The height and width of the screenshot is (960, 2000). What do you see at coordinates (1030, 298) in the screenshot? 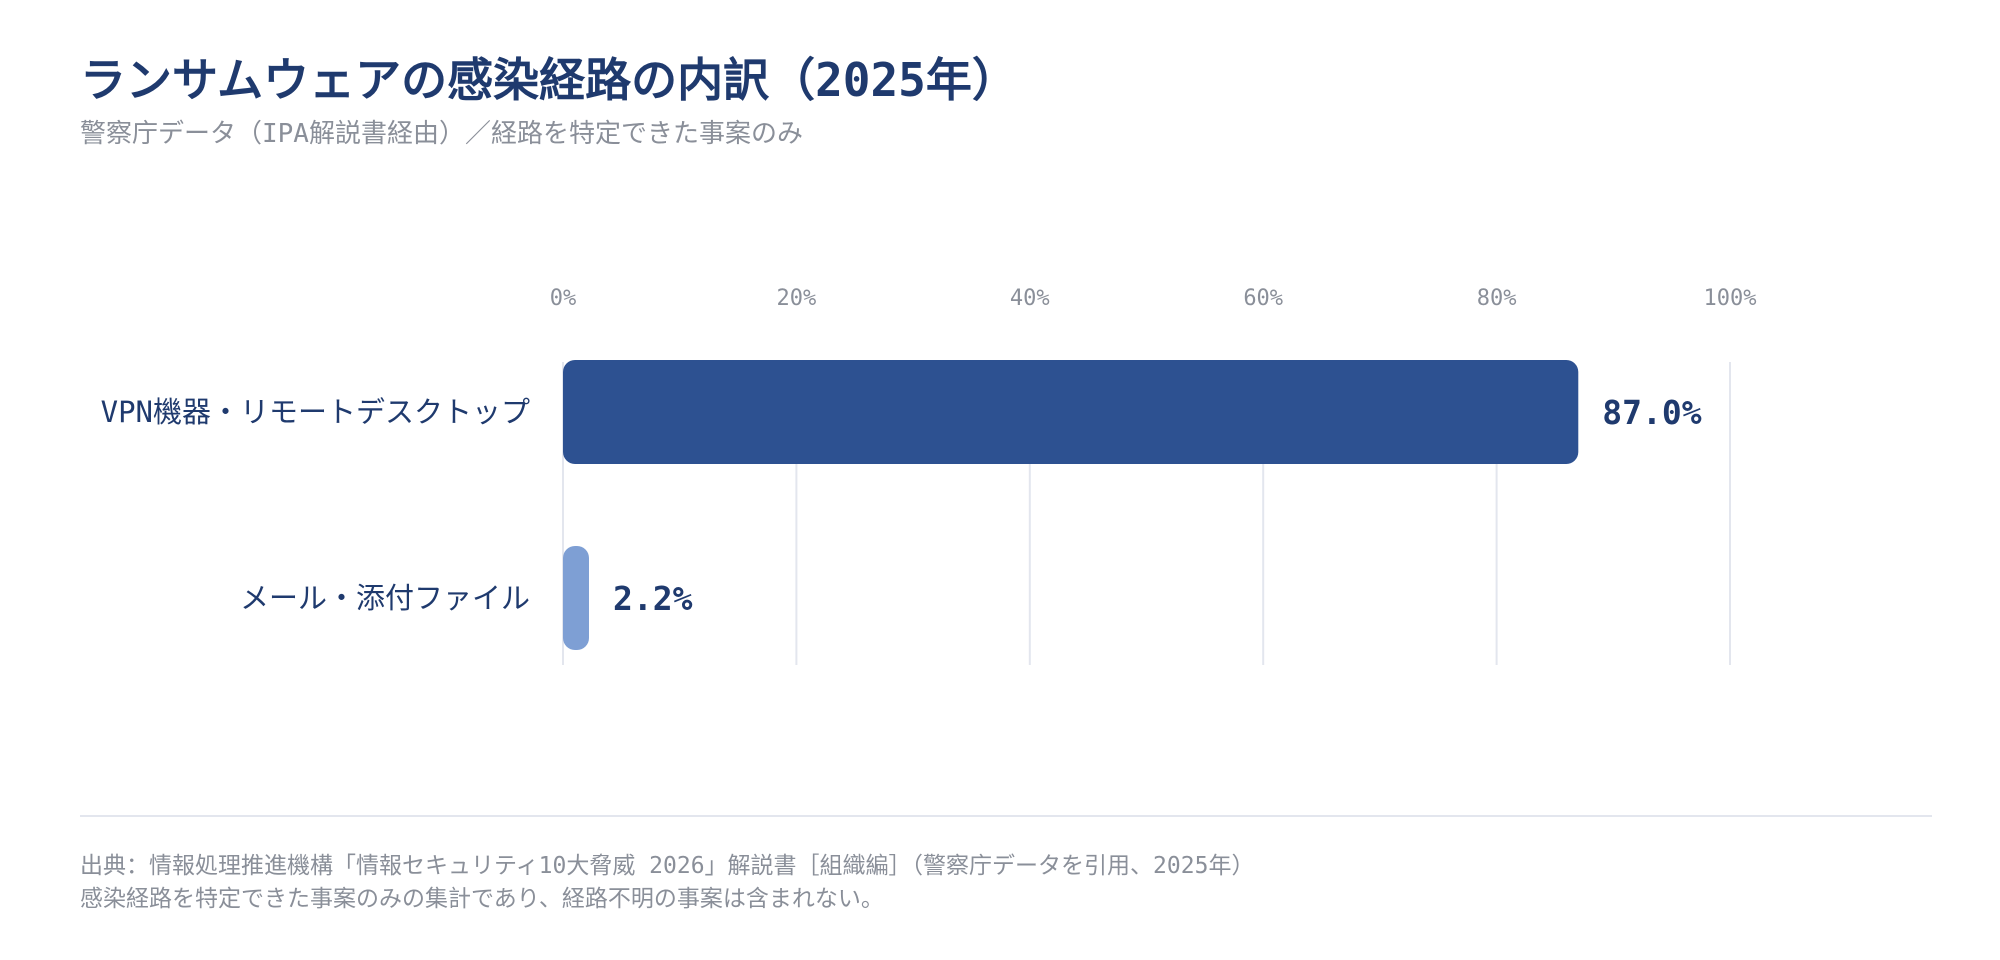
I see `x-tick-label: 40%` at bounding box center [1030, 298].